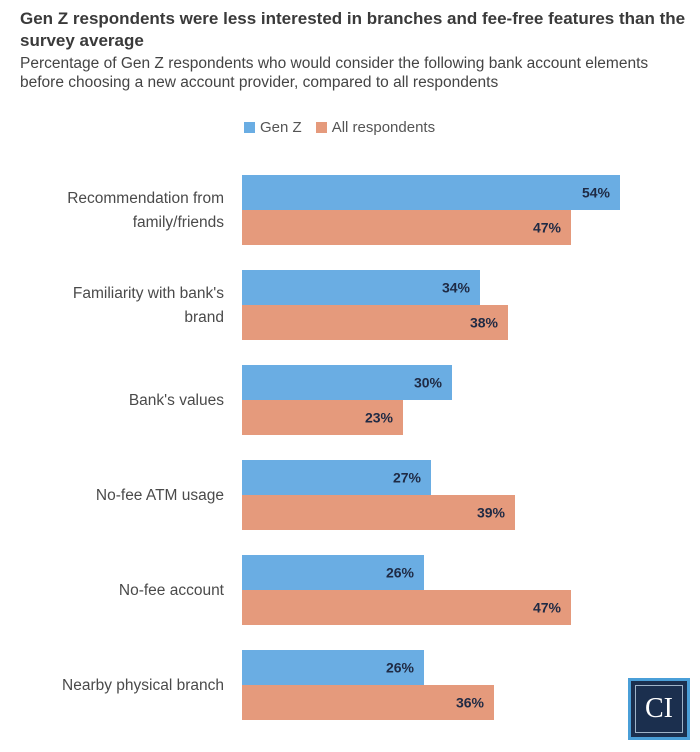 The image size is (700, 752). Describe the element at coordinates (176, 400) in the screenshot. I see `category-label-2: Bank's values` at that location.